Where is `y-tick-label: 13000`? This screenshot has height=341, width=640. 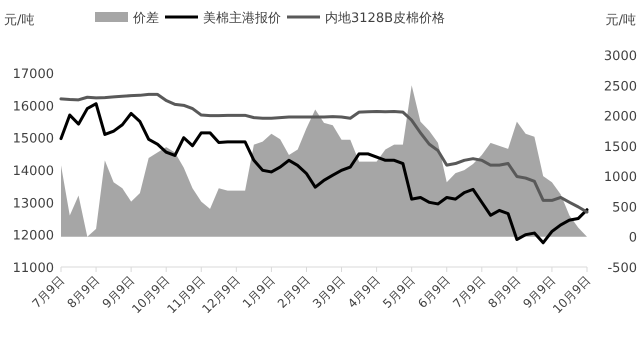 y-tick-label: 13000 is located at coordinates (33, 204).